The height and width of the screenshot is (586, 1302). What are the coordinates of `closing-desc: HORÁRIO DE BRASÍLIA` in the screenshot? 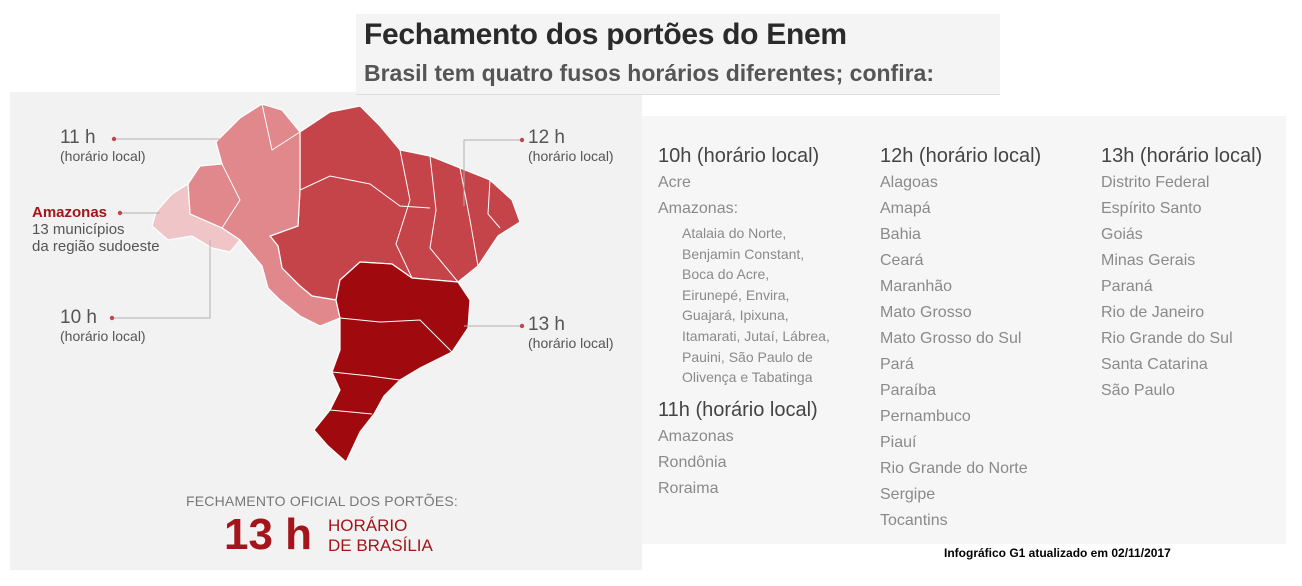 It's located at (380, 536).